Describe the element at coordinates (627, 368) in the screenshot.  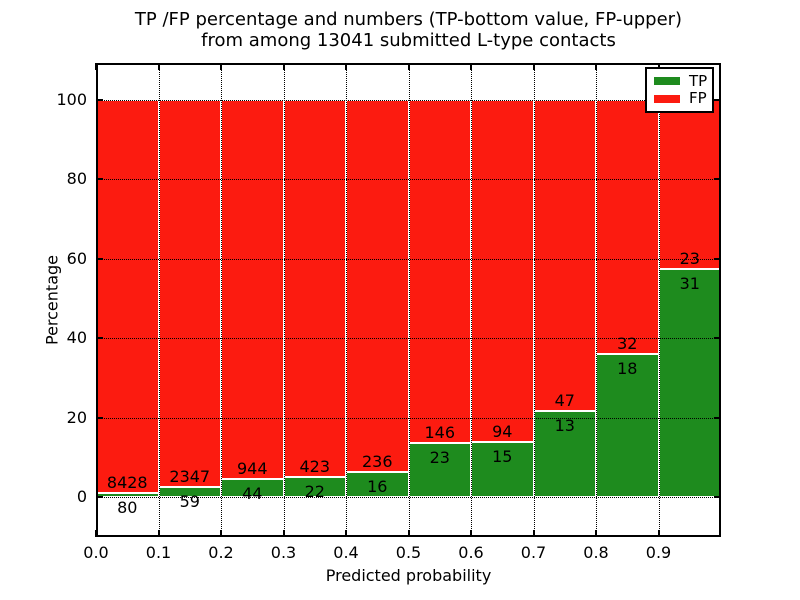
I see `tp-count-label: 18` at that location.